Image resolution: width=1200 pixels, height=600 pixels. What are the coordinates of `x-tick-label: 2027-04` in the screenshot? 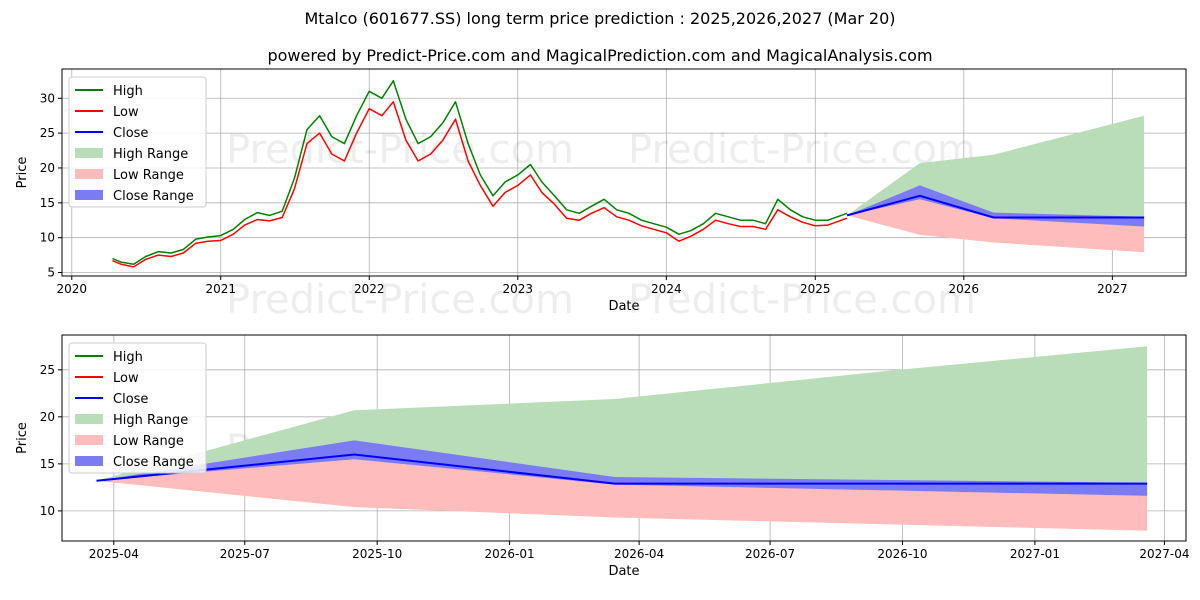 It's located at (1164, 554).